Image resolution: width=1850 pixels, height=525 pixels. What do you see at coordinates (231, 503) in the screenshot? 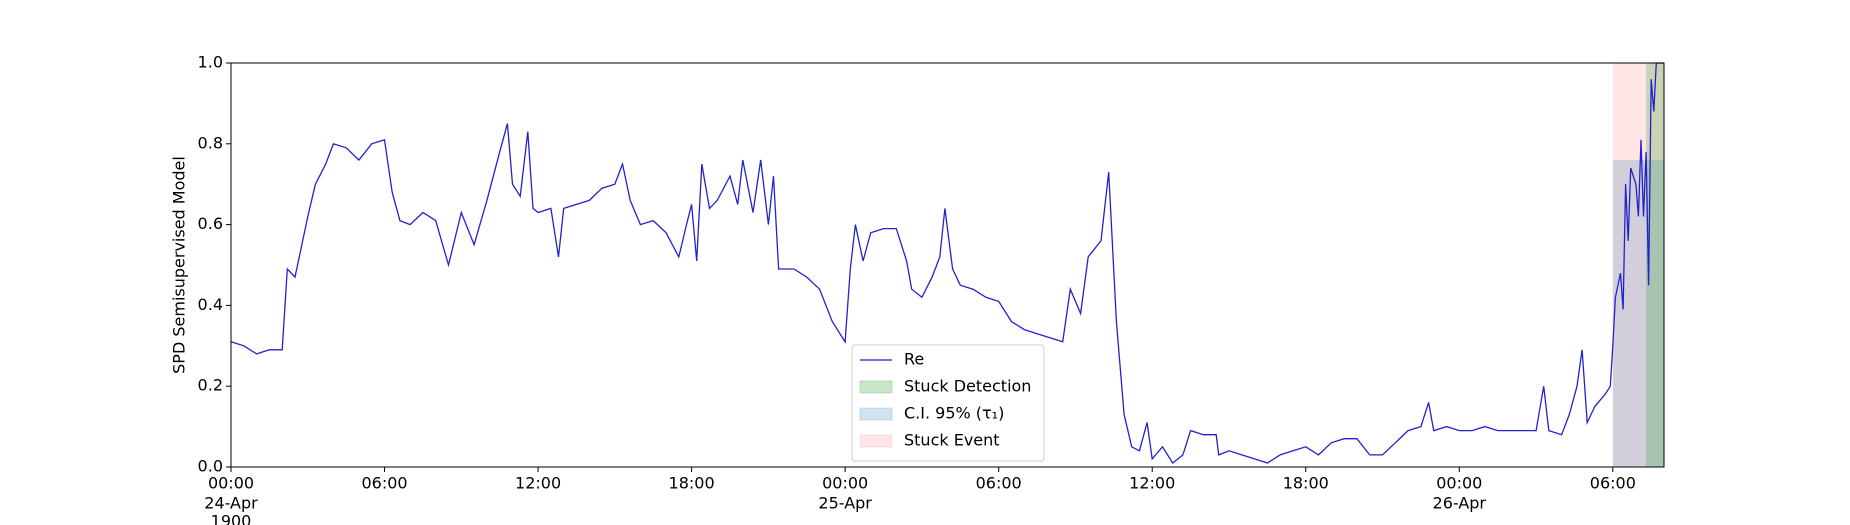
I see `x-tick-date: 24-Apr` at bounding box center [231, 503].